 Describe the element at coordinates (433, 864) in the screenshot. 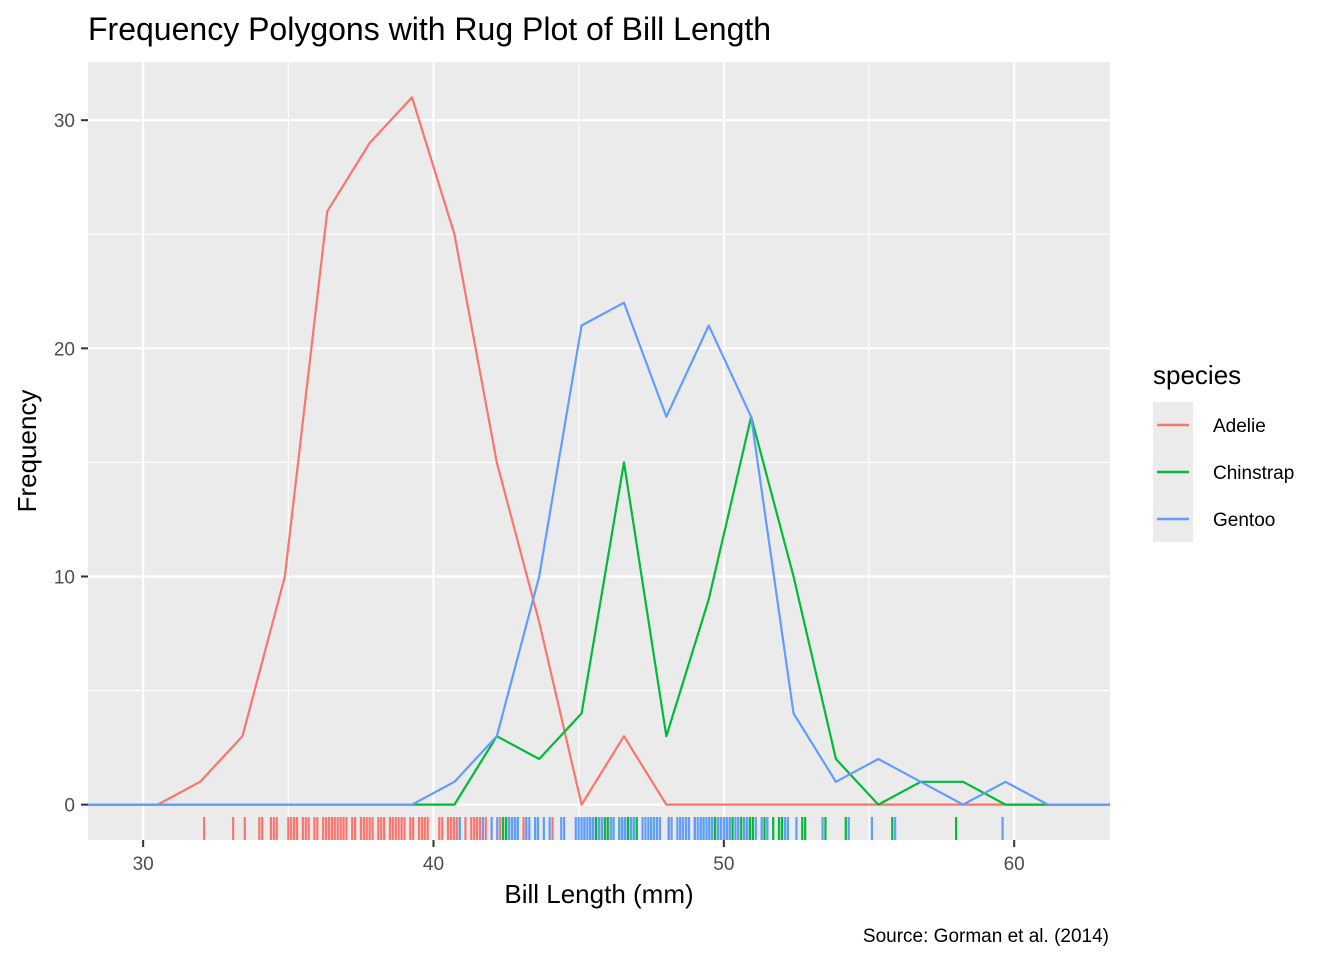

I see `x-tick-label: 40` at that location.